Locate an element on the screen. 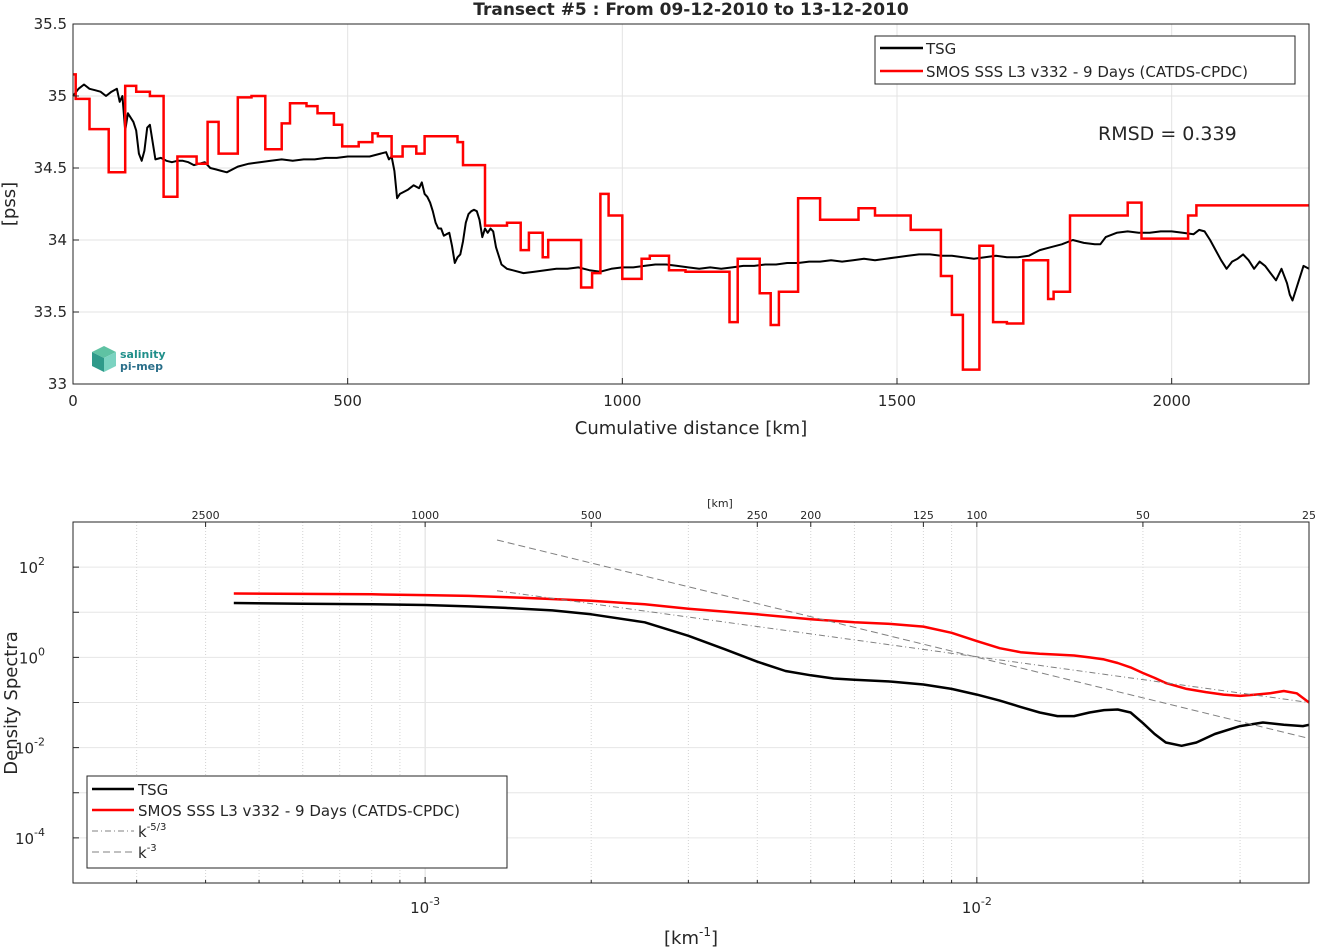  series-line-smos-spectrum is located at coordinates (771, 648).